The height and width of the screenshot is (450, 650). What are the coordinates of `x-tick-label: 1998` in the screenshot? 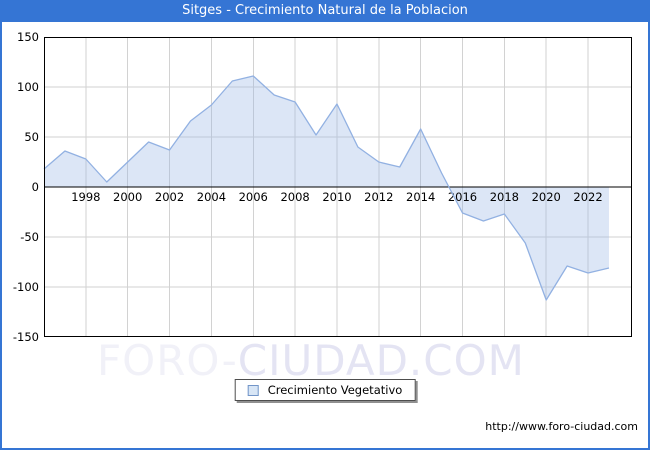 It's located at (85, 197).